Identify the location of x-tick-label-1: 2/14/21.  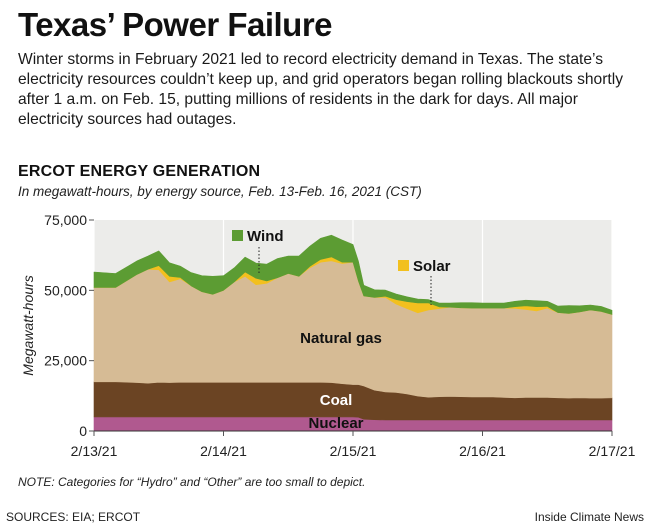
(223, 451).